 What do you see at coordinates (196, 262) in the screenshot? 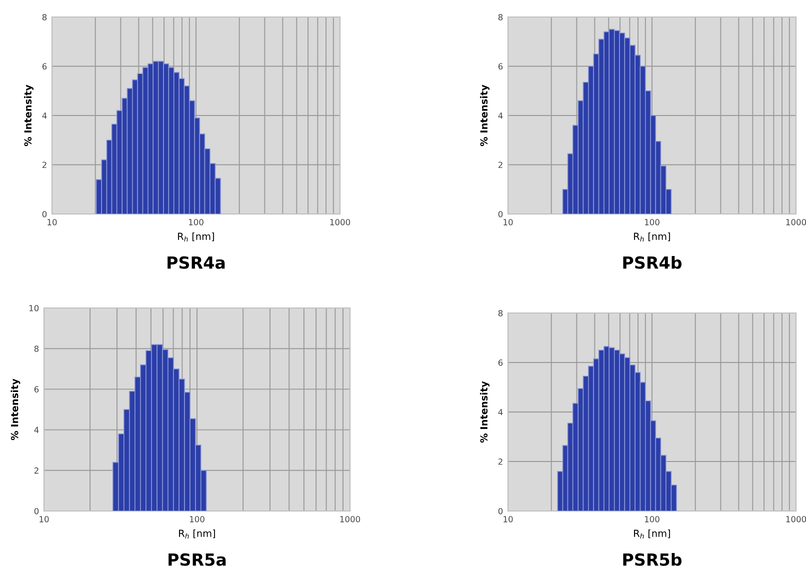
I see `text: PSR4a` at bounding box center [196, 262].